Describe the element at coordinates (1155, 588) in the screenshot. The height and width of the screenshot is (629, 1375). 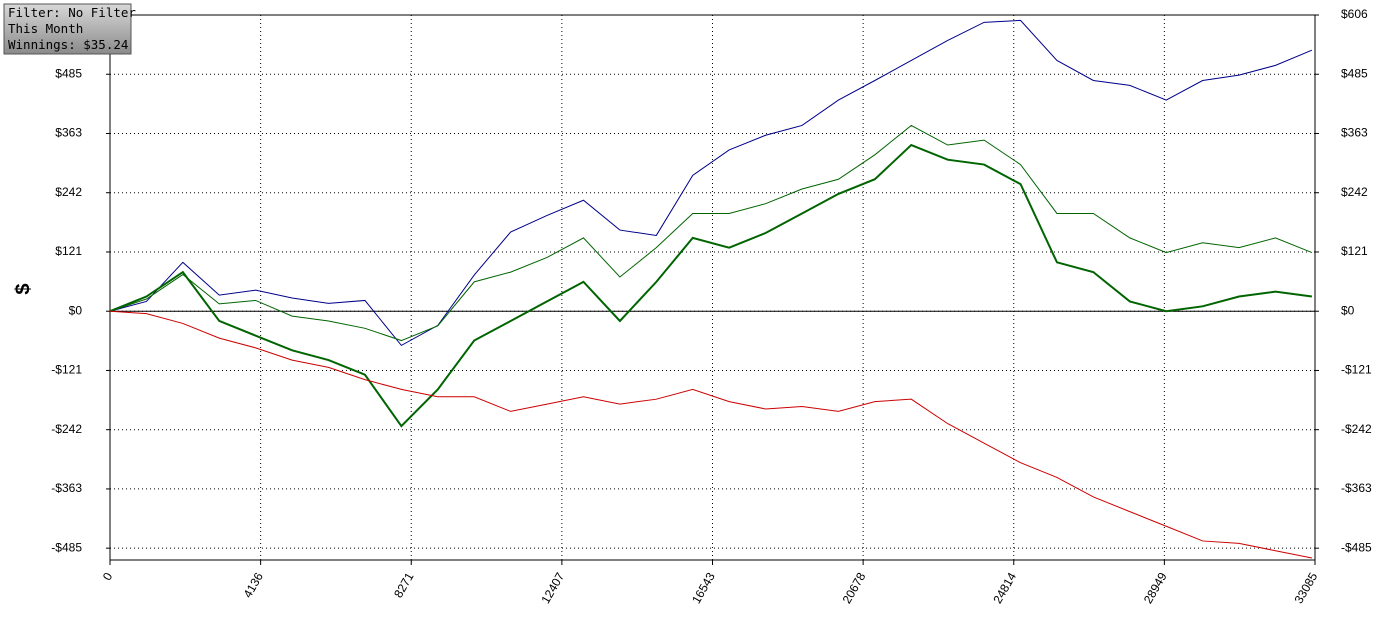
I see `x-tick-label: 28949` at that location.